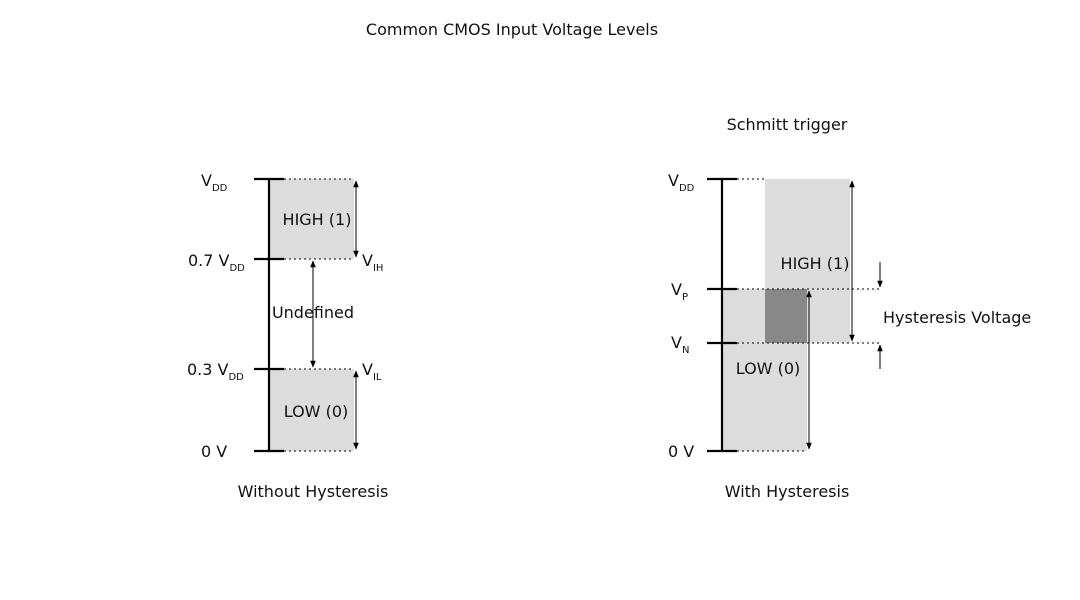 The image size is (1080, 600). I want to click on left-label-0v: 0 V, so click(214, 451).